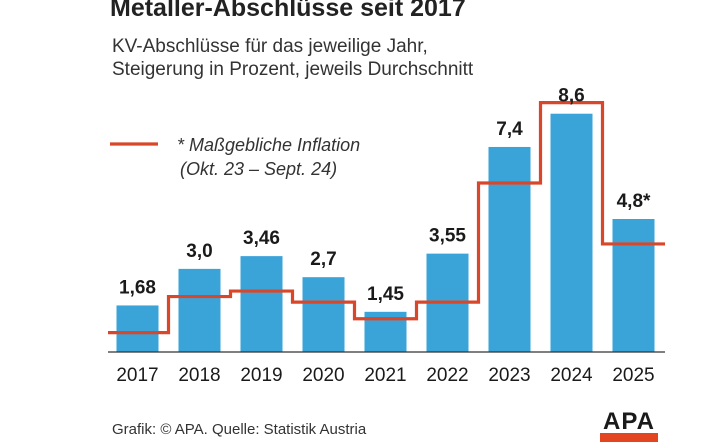 The image size is (720, 442). I want to click on bar-2024, so click(571, 232).